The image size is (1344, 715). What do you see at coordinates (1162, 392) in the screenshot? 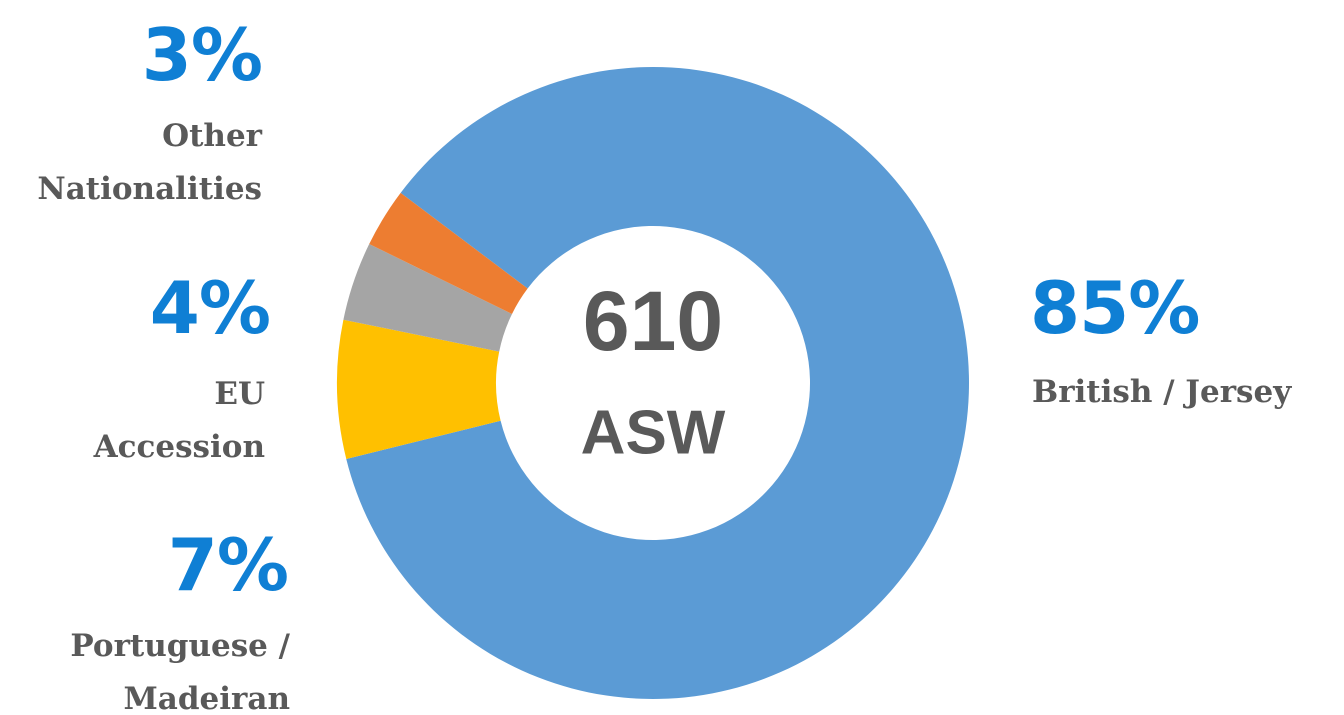
I see `category-label: British / Jersey` at bounding box center [1162, 392].